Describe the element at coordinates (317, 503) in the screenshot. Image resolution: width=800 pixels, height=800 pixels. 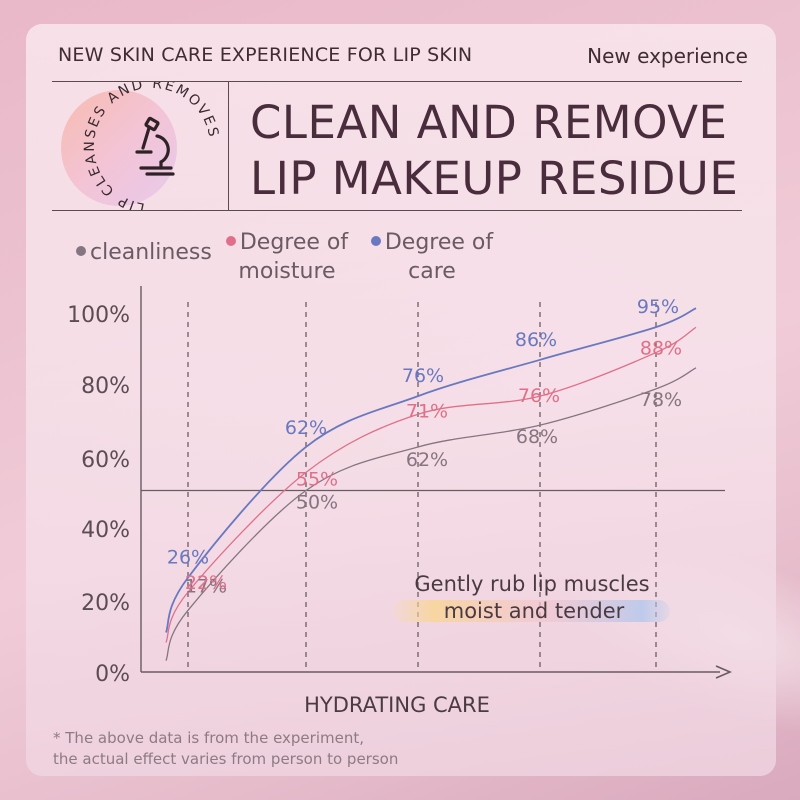
I see `data-label: 50%` at that location.